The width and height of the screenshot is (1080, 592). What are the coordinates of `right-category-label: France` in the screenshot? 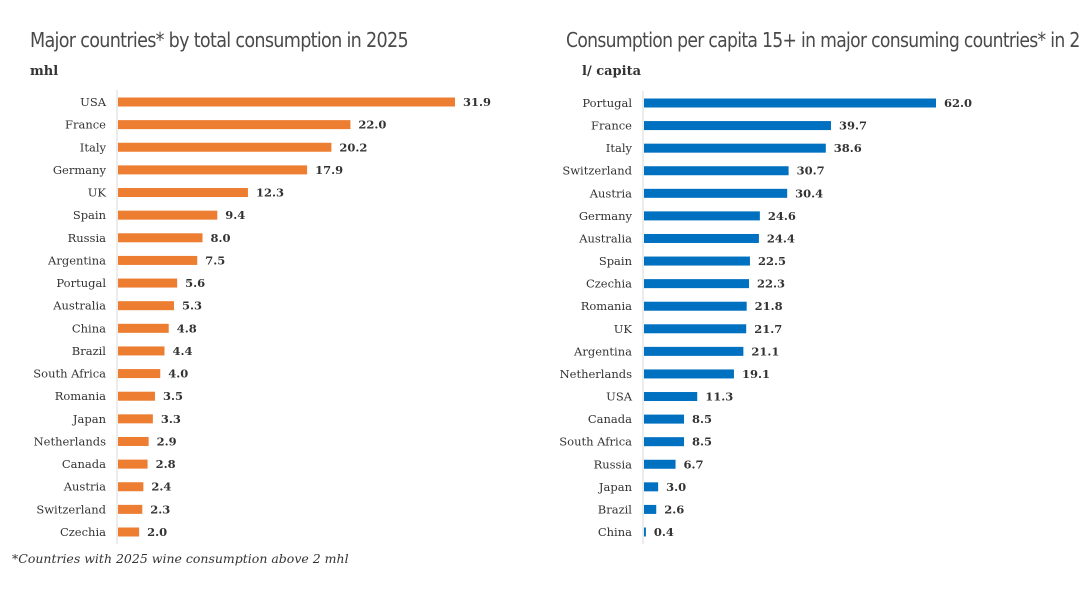 It's located at (611, 126).